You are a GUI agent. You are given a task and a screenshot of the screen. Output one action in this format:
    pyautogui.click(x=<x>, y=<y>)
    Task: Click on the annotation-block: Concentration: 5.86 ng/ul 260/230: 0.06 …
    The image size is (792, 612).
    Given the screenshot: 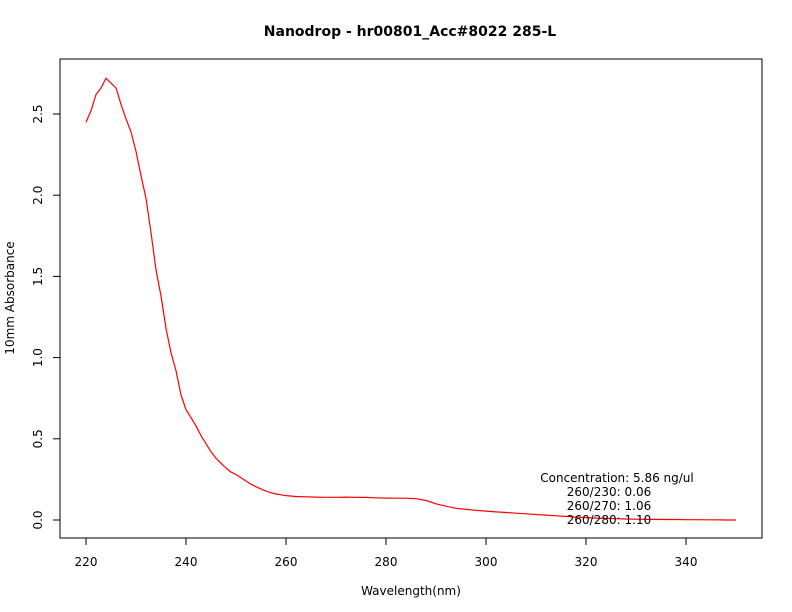 What is the action you would take?
    pyautogui.click(x=617, y=499)
    